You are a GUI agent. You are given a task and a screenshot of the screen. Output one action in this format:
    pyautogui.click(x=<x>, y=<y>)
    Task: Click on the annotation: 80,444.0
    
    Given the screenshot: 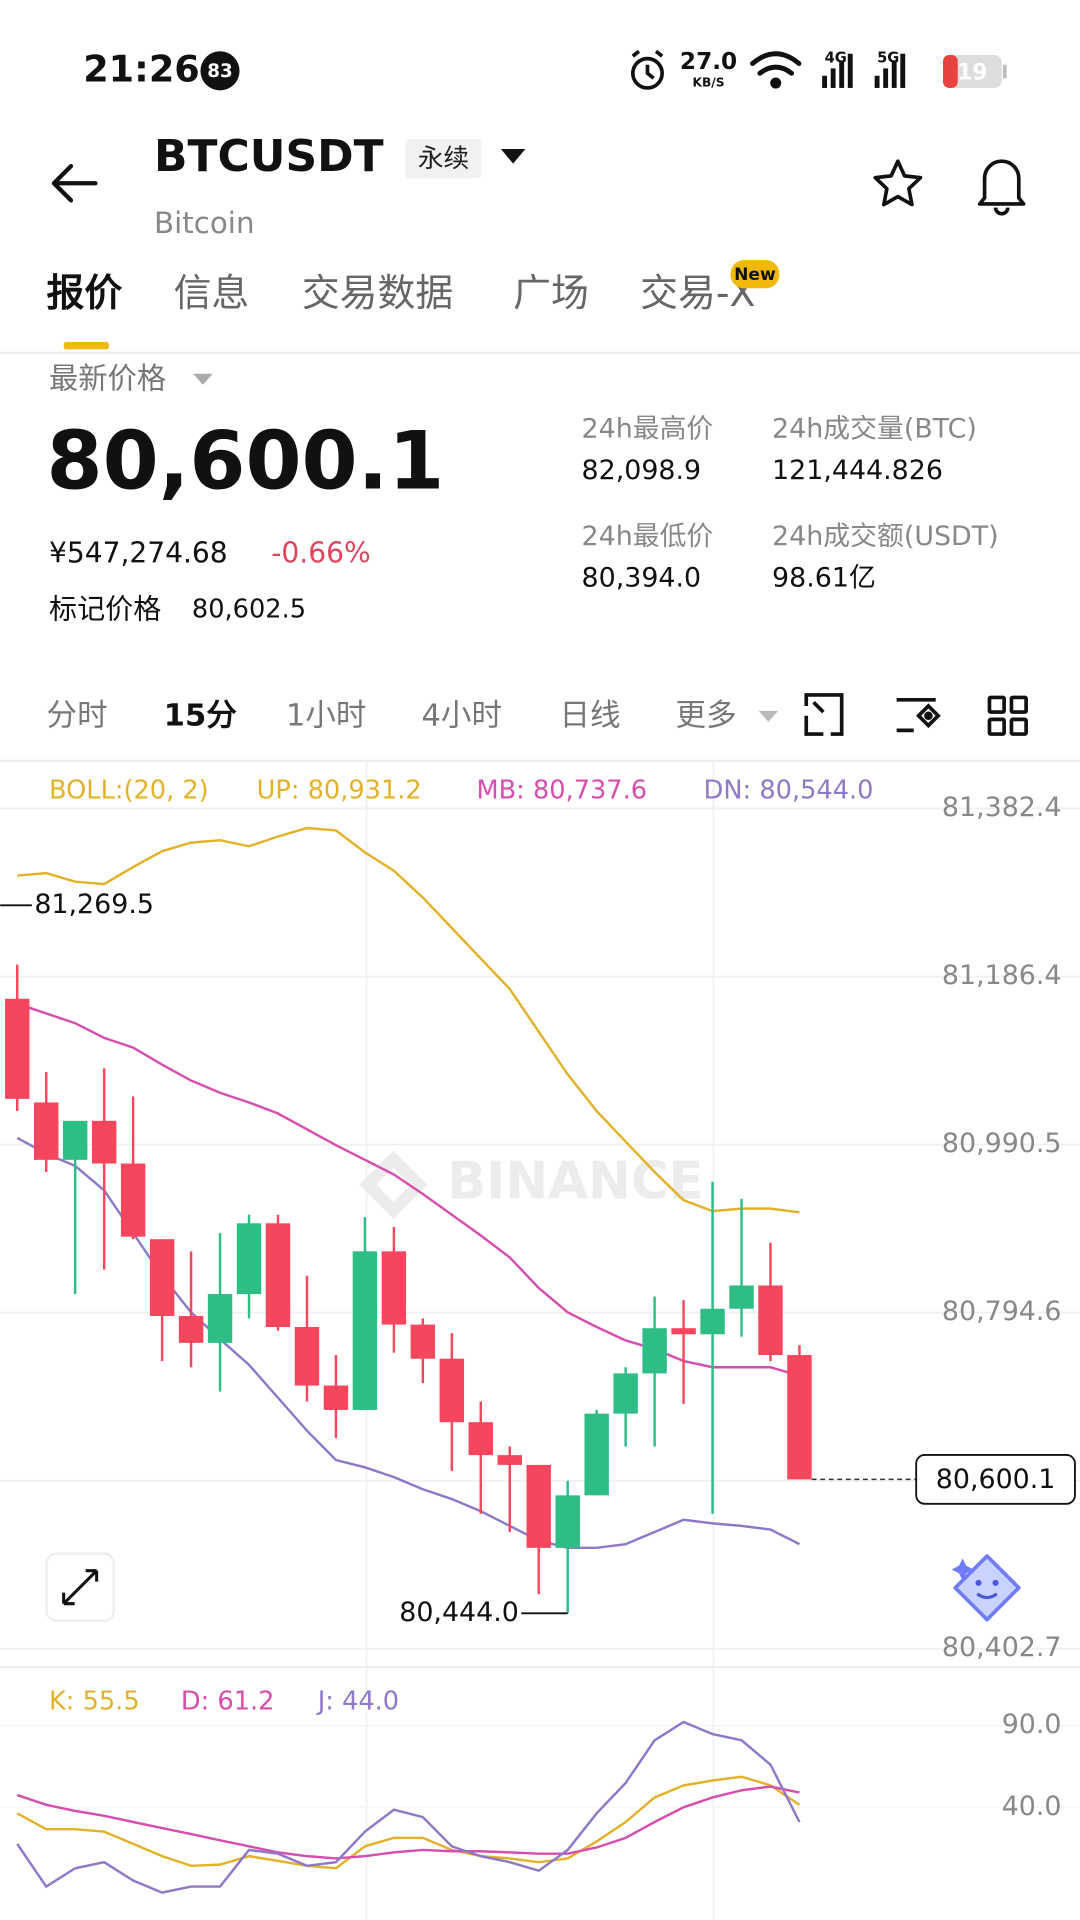 What is the action you would take?
    pyautogui.click(x=459, y=1612)
    